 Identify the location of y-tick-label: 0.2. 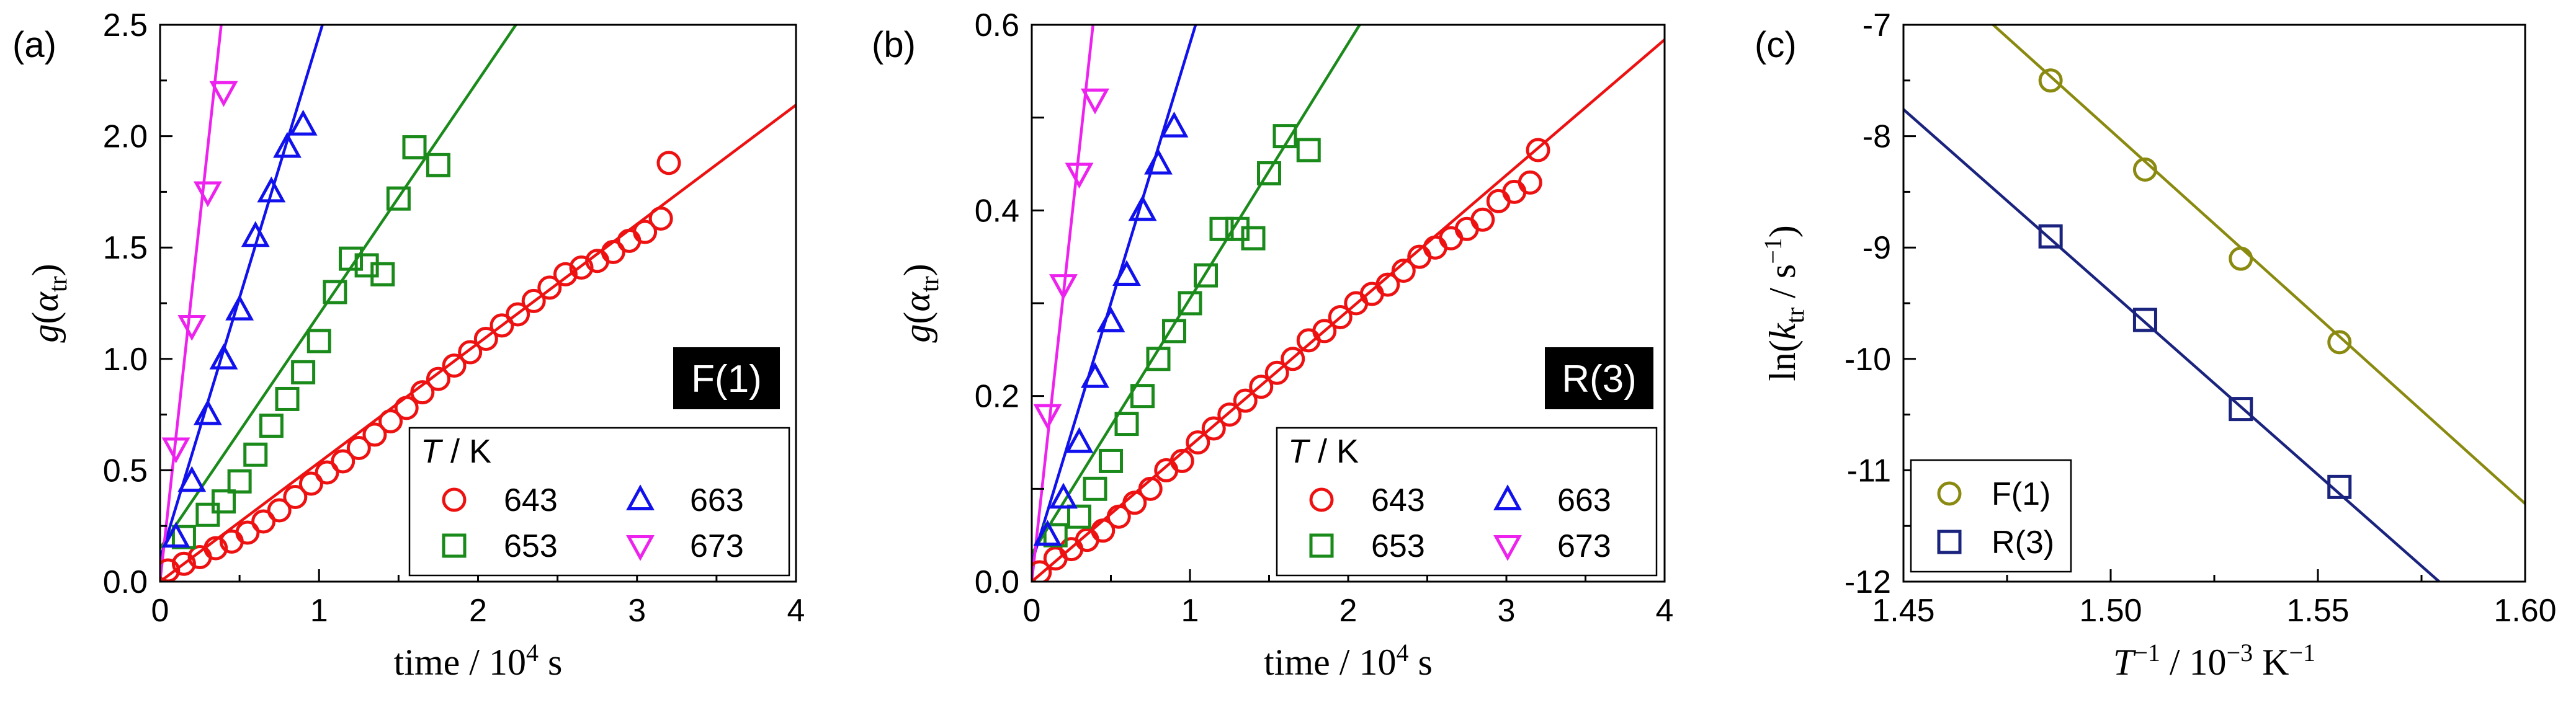
(997, 397).